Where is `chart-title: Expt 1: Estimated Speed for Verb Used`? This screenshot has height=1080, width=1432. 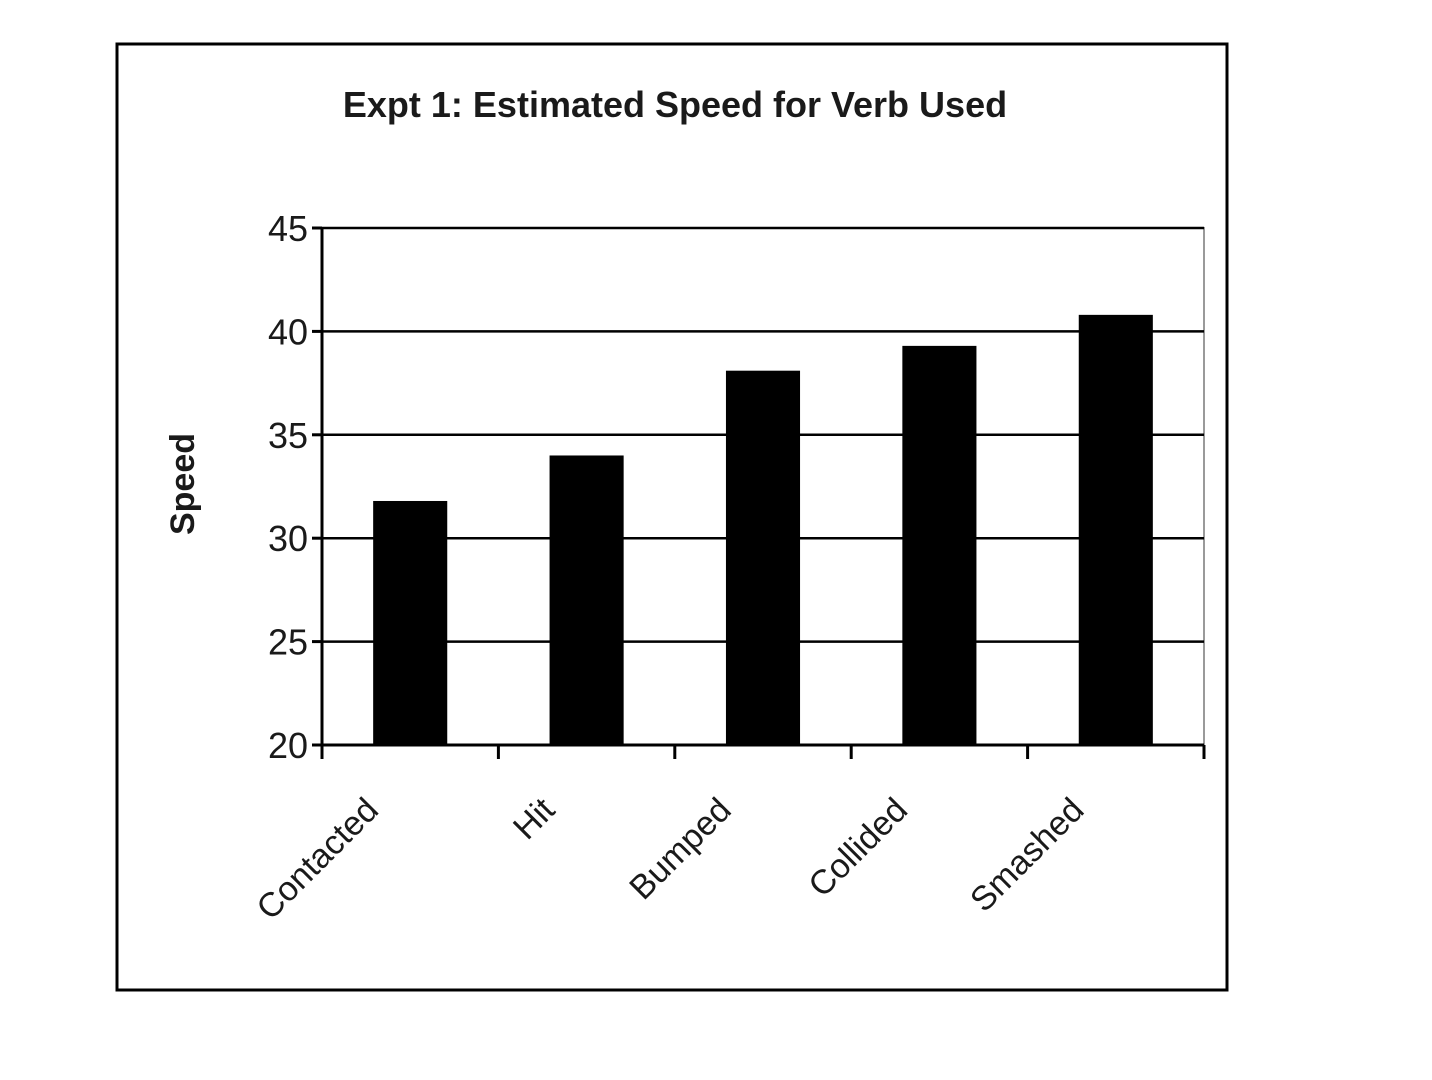
chart-title: Expt 1: Estimated Speed for Verb Used is located at coordinates (675, 104).